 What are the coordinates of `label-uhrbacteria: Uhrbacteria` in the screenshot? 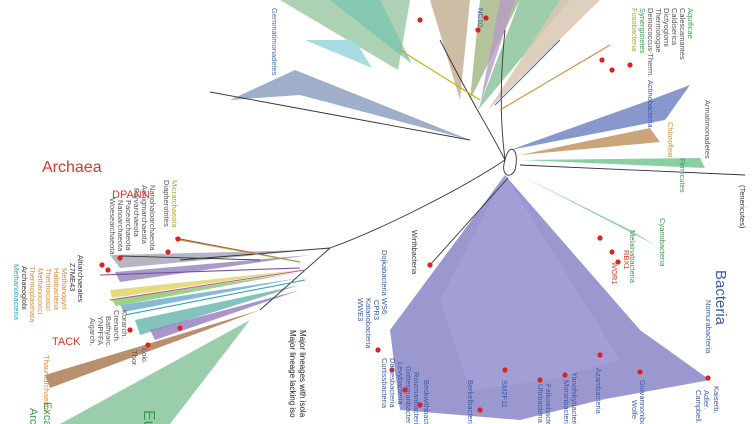 It's located at (540, 404).